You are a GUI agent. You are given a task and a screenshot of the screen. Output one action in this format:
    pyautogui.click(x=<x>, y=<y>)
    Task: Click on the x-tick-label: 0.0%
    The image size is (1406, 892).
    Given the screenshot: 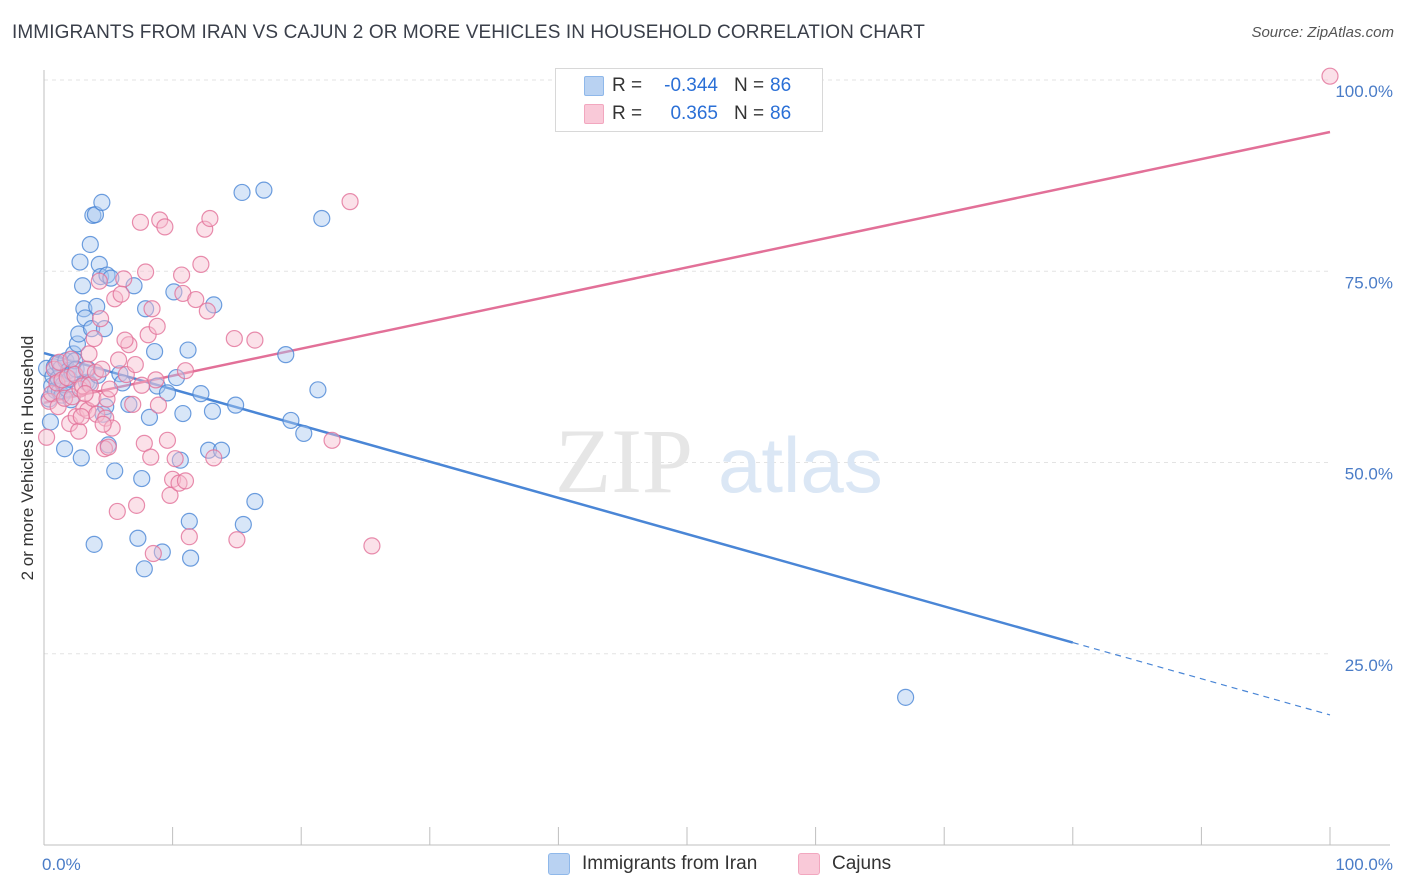 What is the action you would take?
    pyautogui.click(x=61, y=864)
    